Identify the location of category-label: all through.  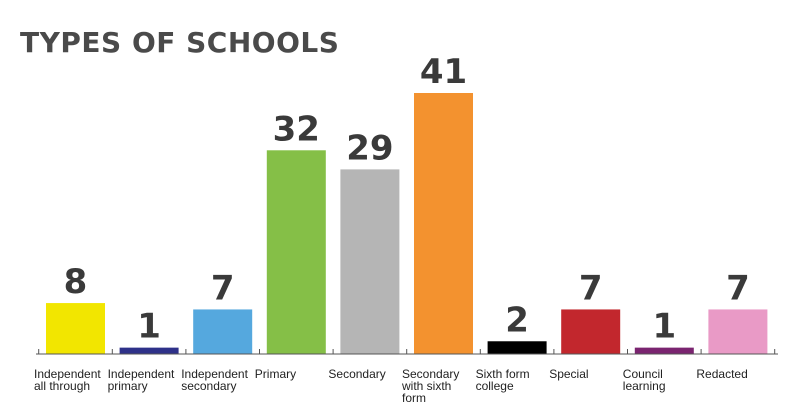
(62, 386).